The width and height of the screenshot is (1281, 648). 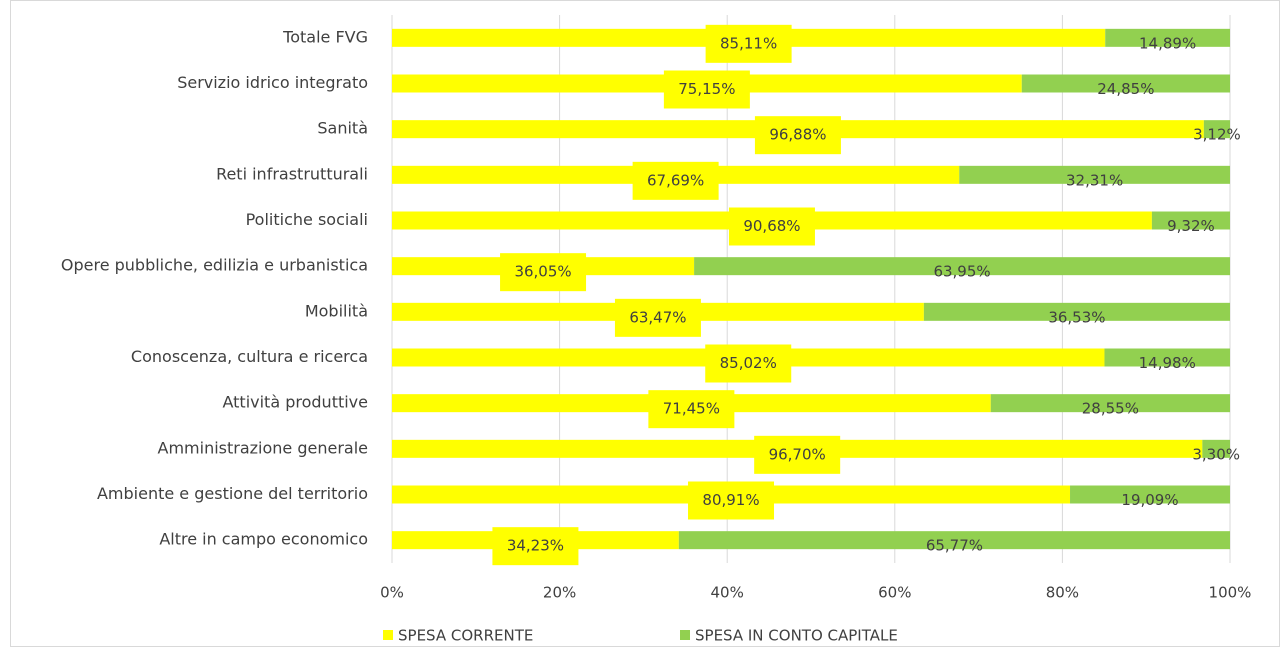 I want to click on data-label: 96,88%, so click(x=797, y=135).